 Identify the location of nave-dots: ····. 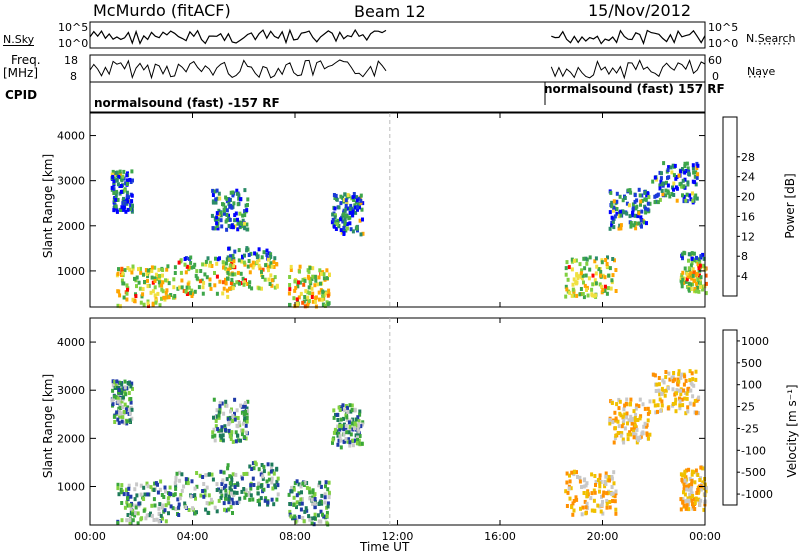
(758, 77).